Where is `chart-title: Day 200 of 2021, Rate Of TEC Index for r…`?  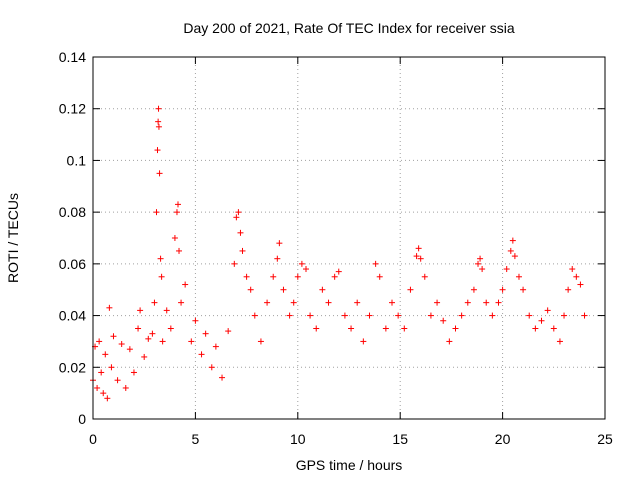
chart-title: Day 200 of 2021, Rate Of TEC Index for r… is located at coordinates (348, 28).